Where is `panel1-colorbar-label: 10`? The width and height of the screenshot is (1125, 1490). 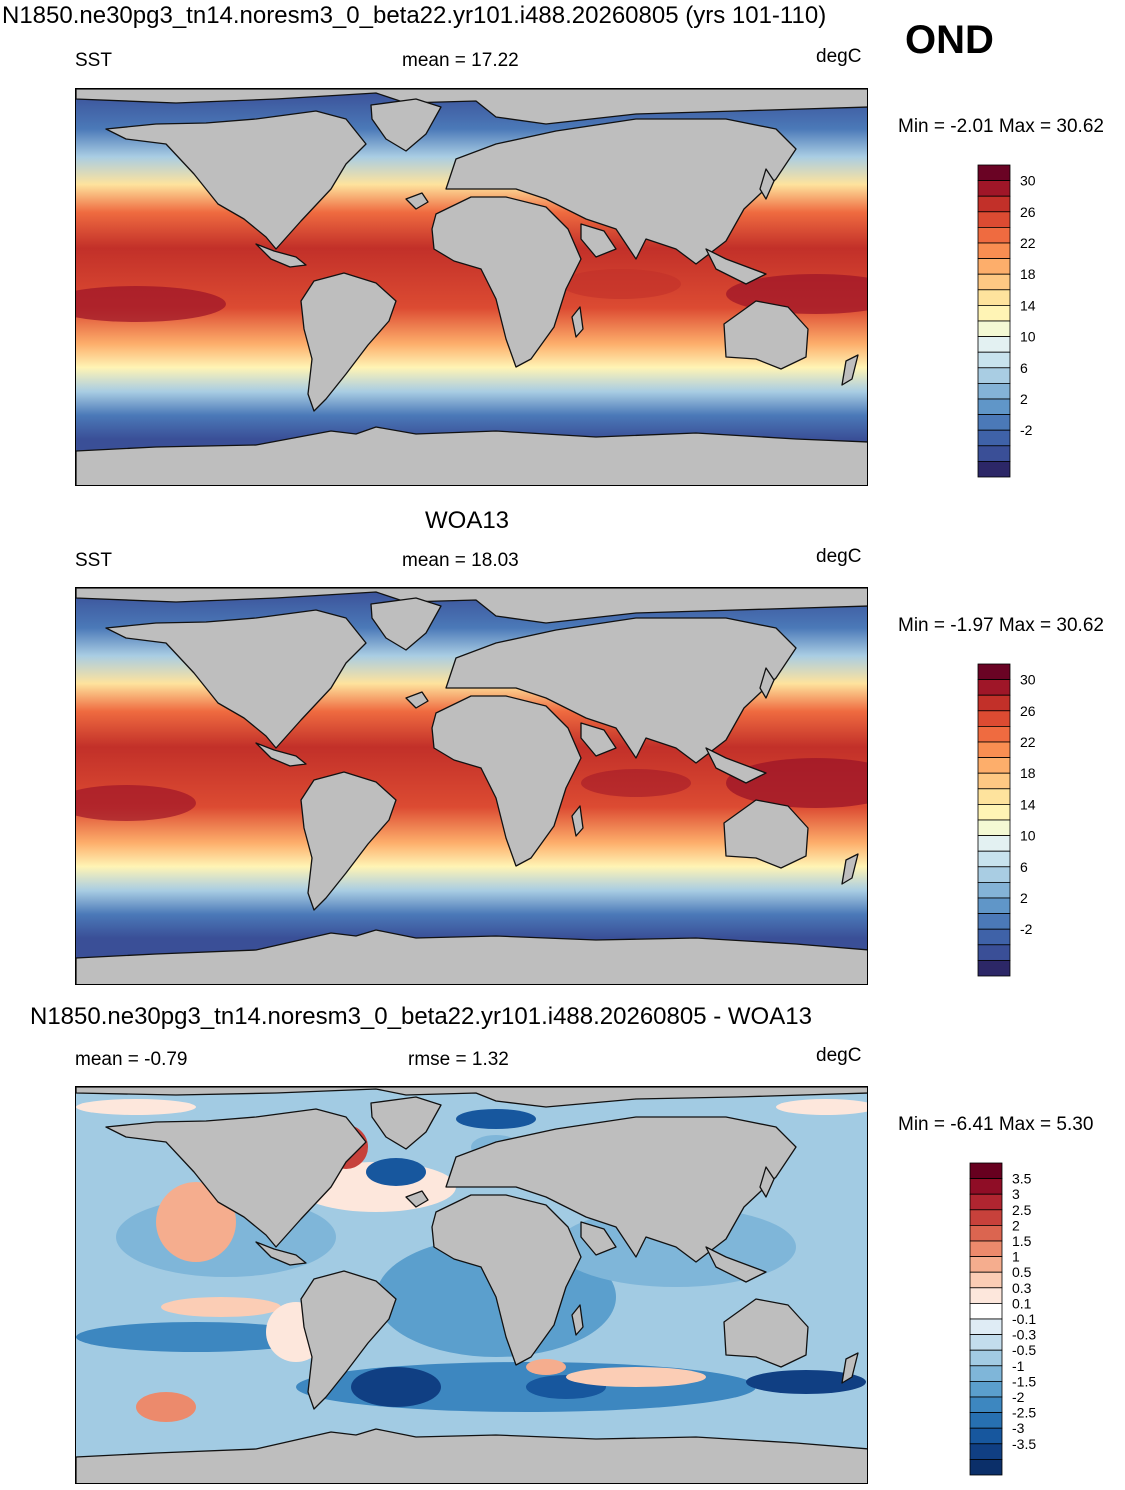
panel1-colorbar-label: 10 is located at coordinates (1028, 337).